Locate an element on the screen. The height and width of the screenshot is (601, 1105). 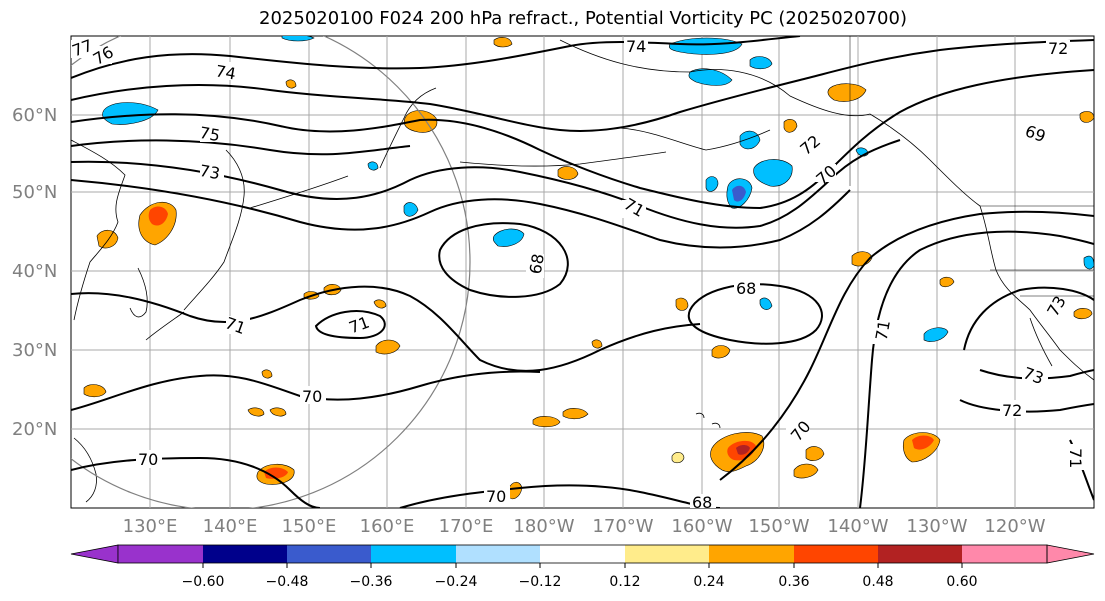
colorbar-tick-label: −0.36 is located at coordinates (371, 582).